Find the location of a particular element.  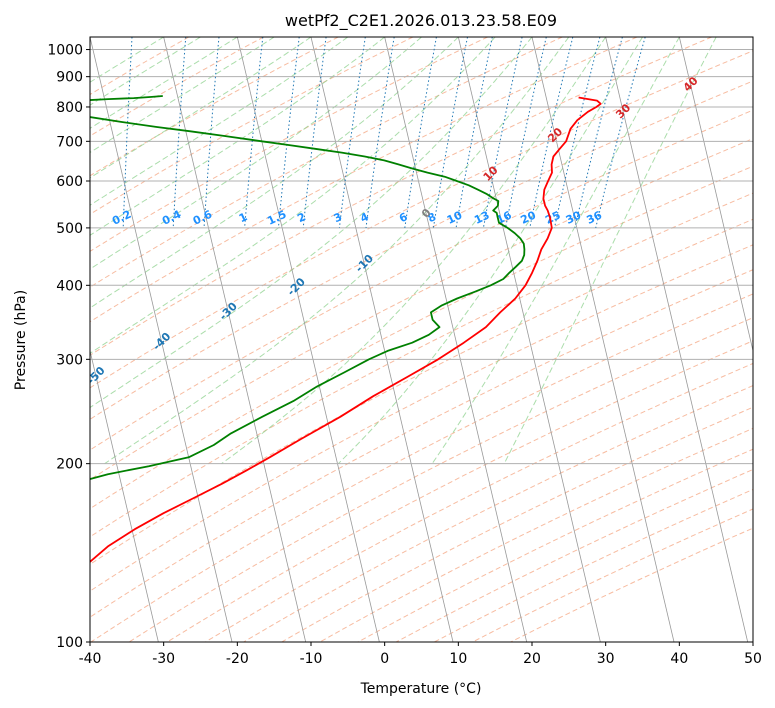

mixing-ratio-label: 4 is located at coordinates (364, 217).